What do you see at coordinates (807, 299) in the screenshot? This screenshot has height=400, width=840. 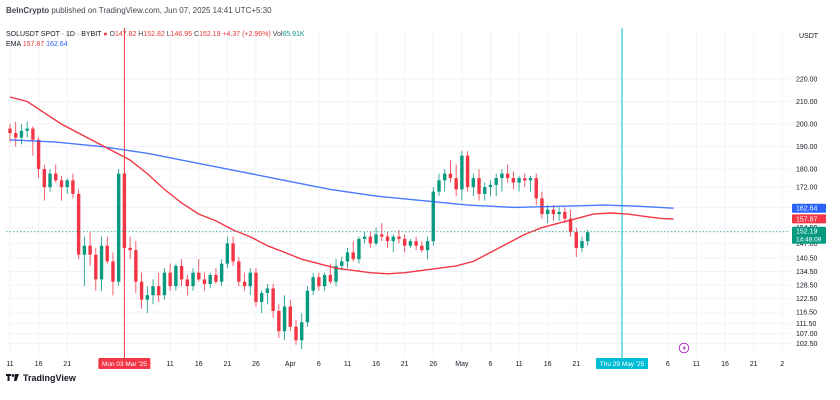 I see `price-tick-label: 122.50` at bounding box center [807, 299].